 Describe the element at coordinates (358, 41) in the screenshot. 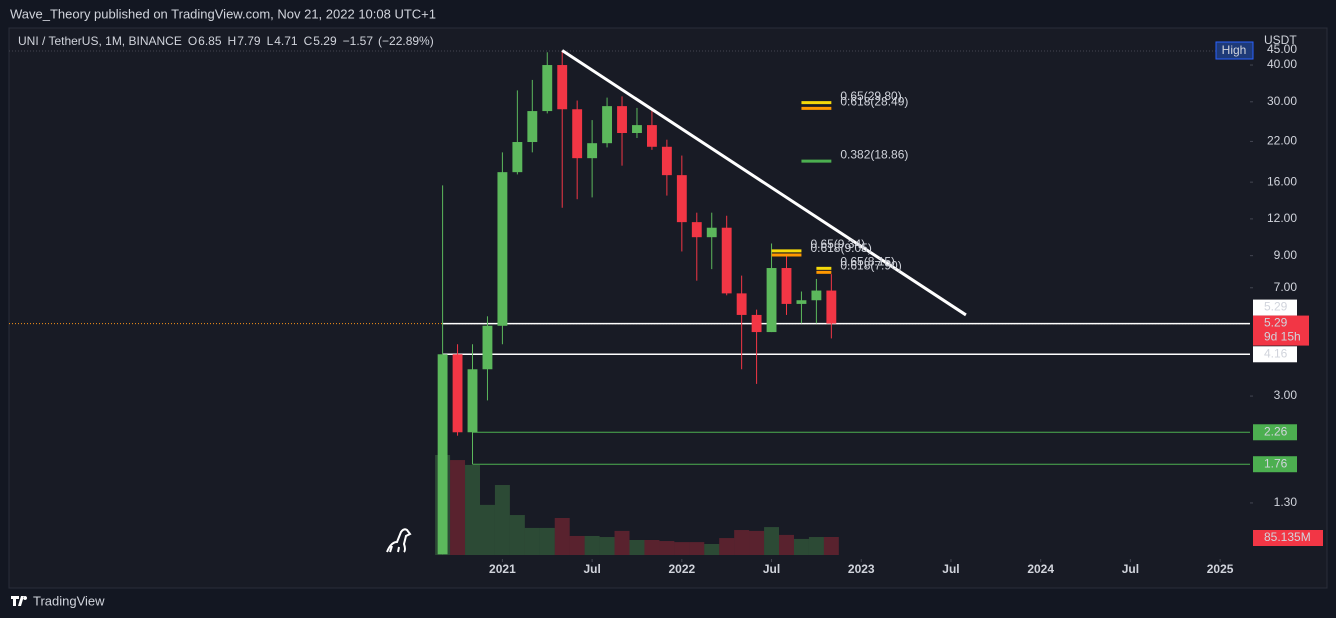

I see `change: −1.57` at that location.